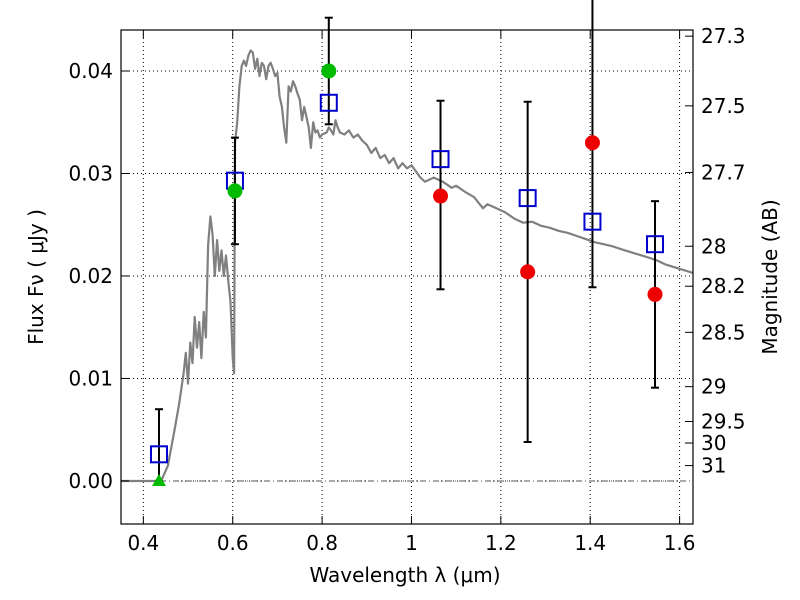 The width and height of the screenshot is (800, 600). I want to click on y-axis-title: Flux Fν ( μJy ), so click(36, 277).